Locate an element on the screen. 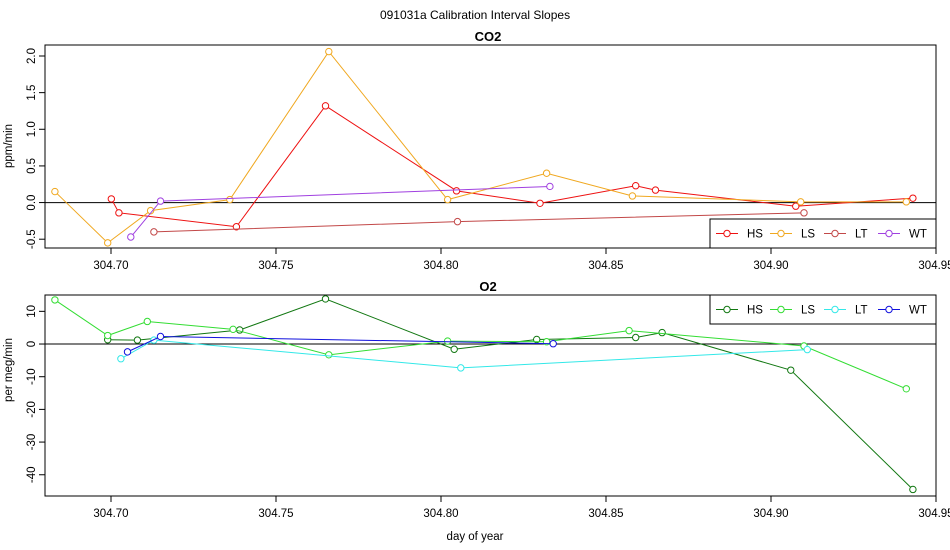 This screenshot has height=550, width=950. o2-legend-lt-swatch-marker is located at coordinates (835, 309).